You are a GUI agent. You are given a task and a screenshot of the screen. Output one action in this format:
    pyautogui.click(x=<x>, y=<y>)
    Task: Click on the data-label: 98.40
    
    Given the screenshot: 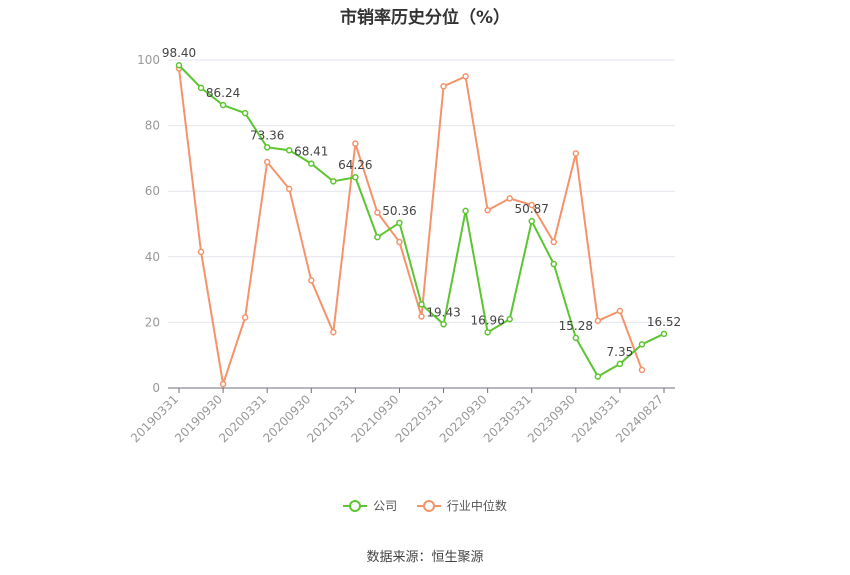 What is the action you would take?
    pyautogui.click(x=179, y=53)
    